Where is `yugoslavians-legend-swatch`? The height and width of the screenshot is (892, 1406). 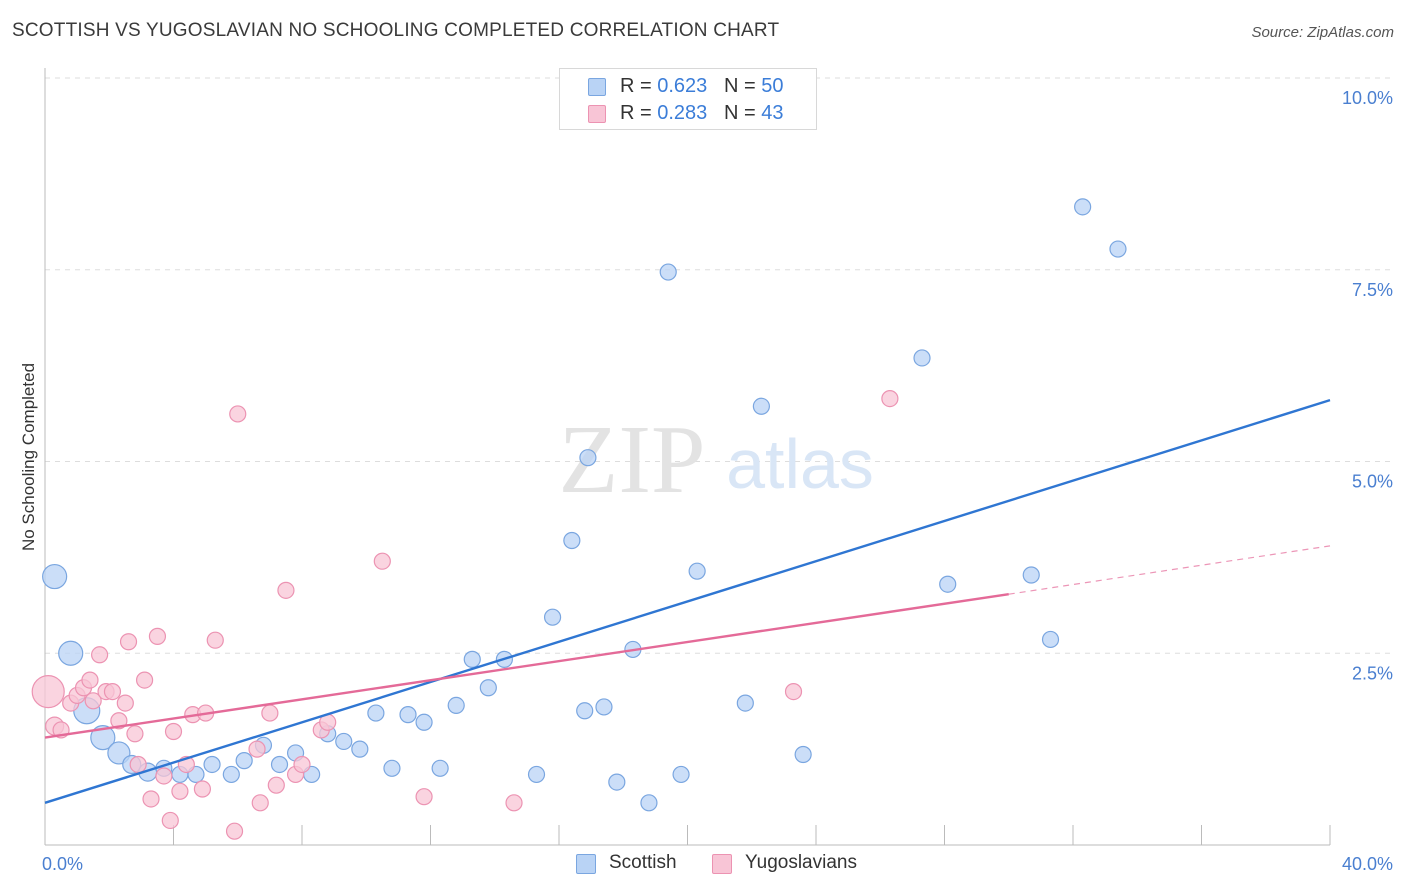
yugoslavians-legend-swatch is located at coordinates (722, 864).